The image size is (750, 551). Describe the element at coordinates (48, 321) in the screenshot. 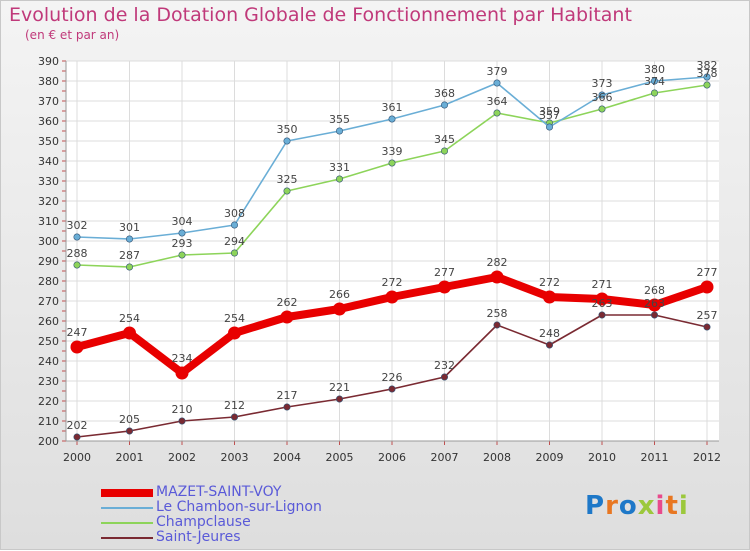

I see `y-tick-label: 260` at that location.